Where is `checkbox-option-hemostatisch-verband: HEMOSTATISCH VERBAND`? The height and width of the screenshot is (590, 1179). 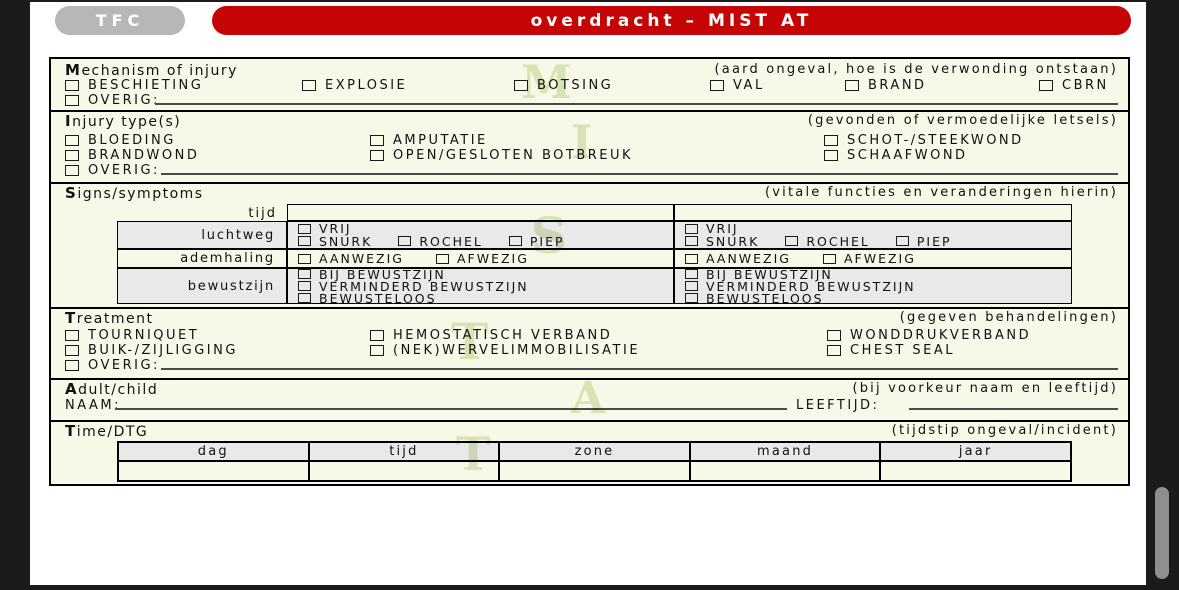 checkbox-option-hemostatisch-verband: HEMOSTATISCH VERBAND is located at coordinates (491, 335).